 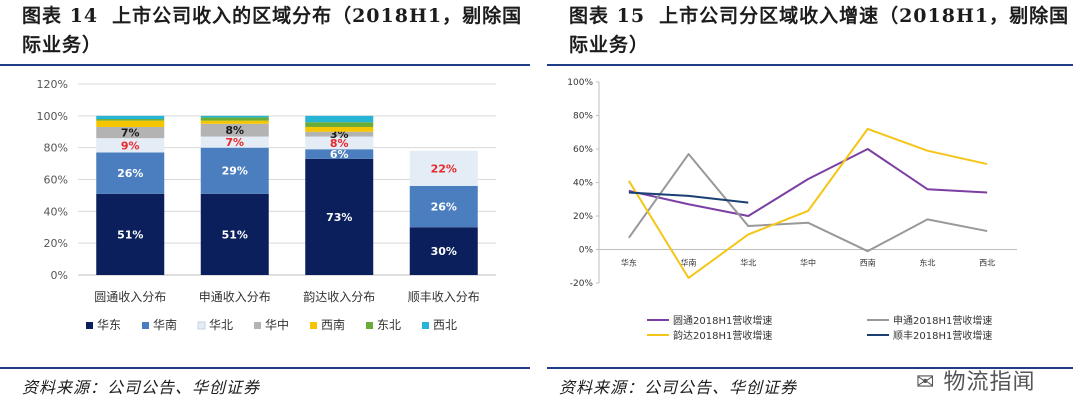 I want to click on legend-label: 东北, so click(x=389, y=325).